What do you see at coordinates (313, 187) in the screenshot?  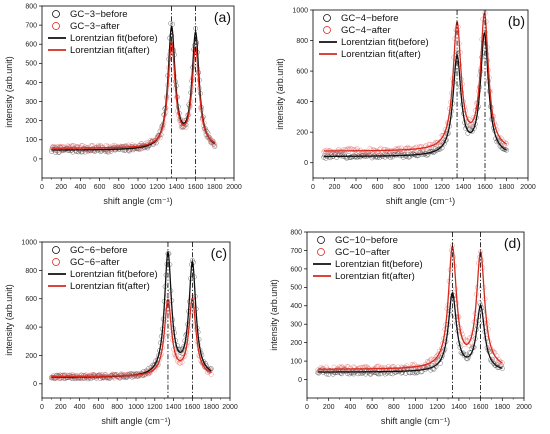 I see `x-tick-label: 0` at bounding box center [313, 187].